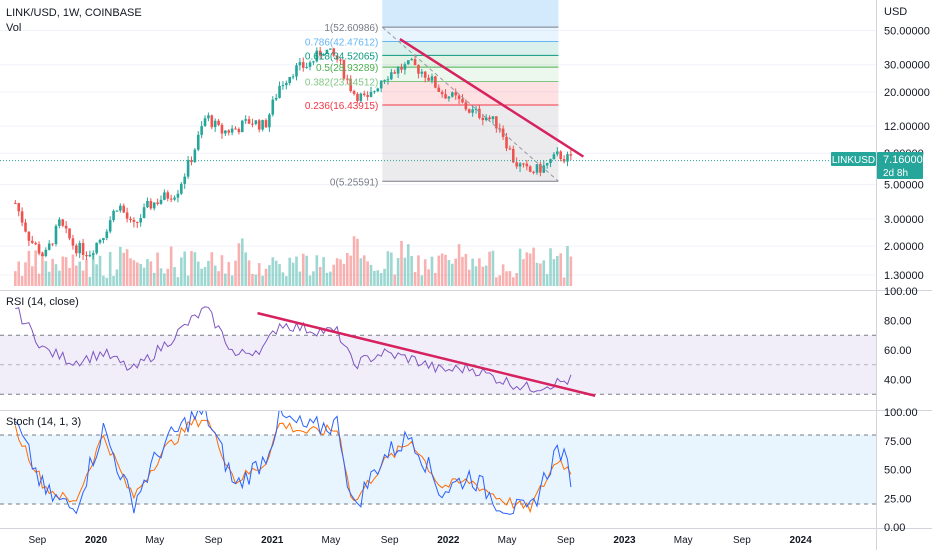 The height and width of the screenshot is (555, 932). I want to click on price-trendline, so click(492, 98).